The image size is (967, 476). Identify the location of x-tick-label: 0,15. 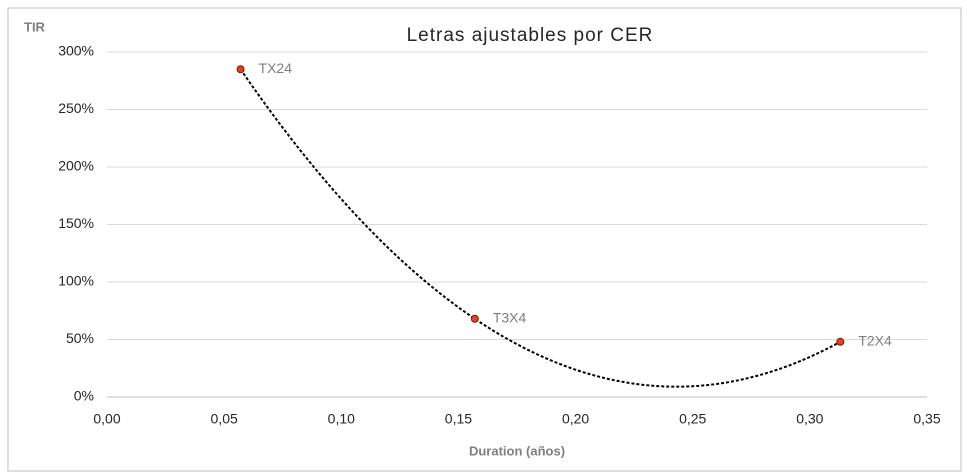
(458, 419).